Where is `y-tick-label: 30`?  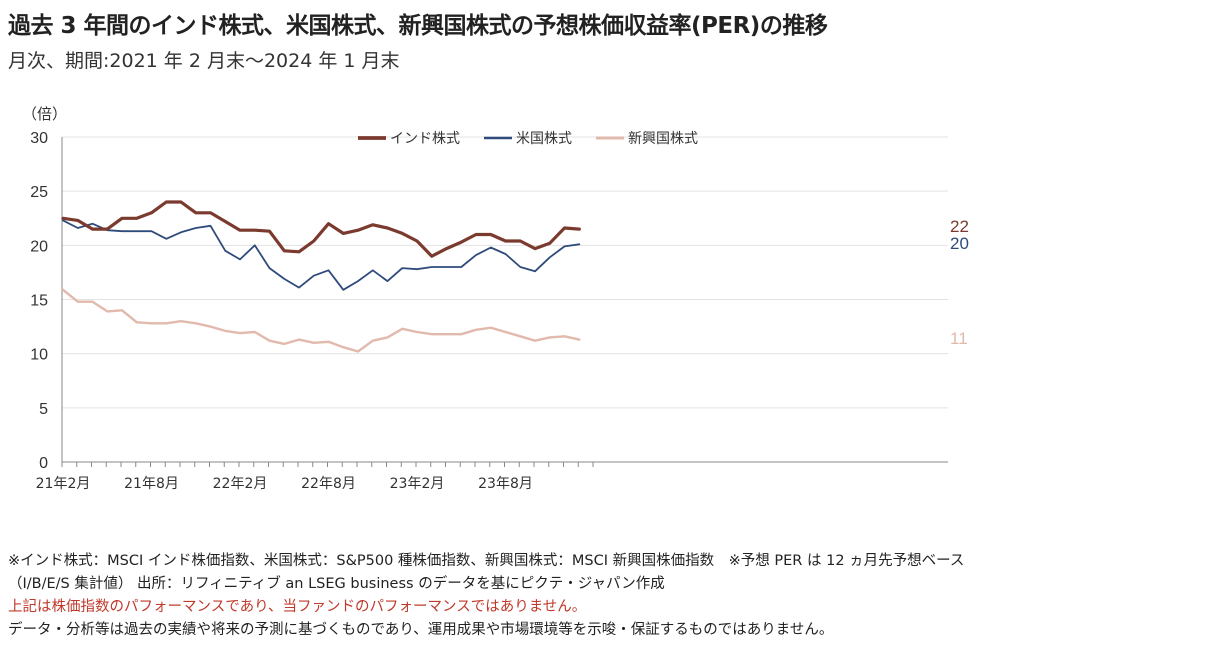
y-tick-label: 30 is located at coordinates (39, 138).